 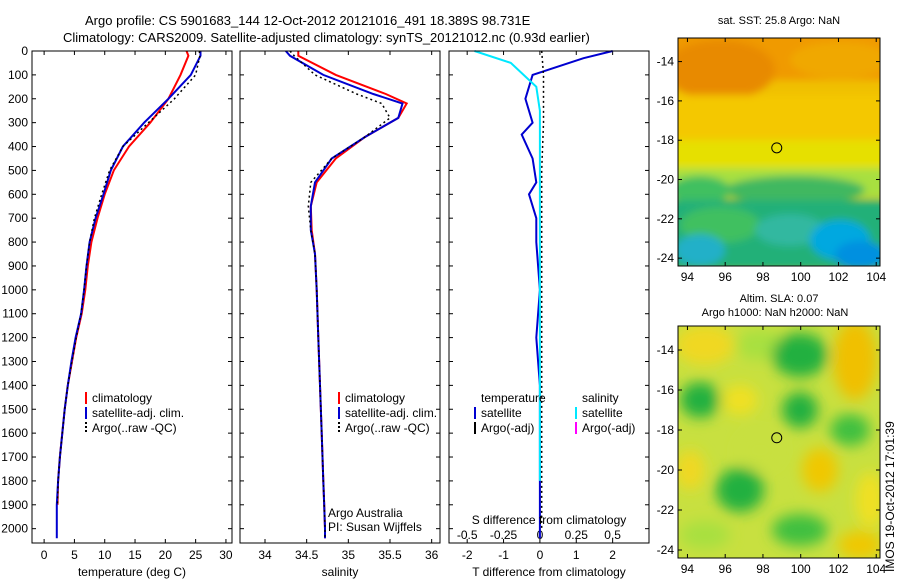 What do you see at coordinates (507, 265) in the screenshot?
I see `series-line-salinity-satellite` at bounding box center [507, 265].